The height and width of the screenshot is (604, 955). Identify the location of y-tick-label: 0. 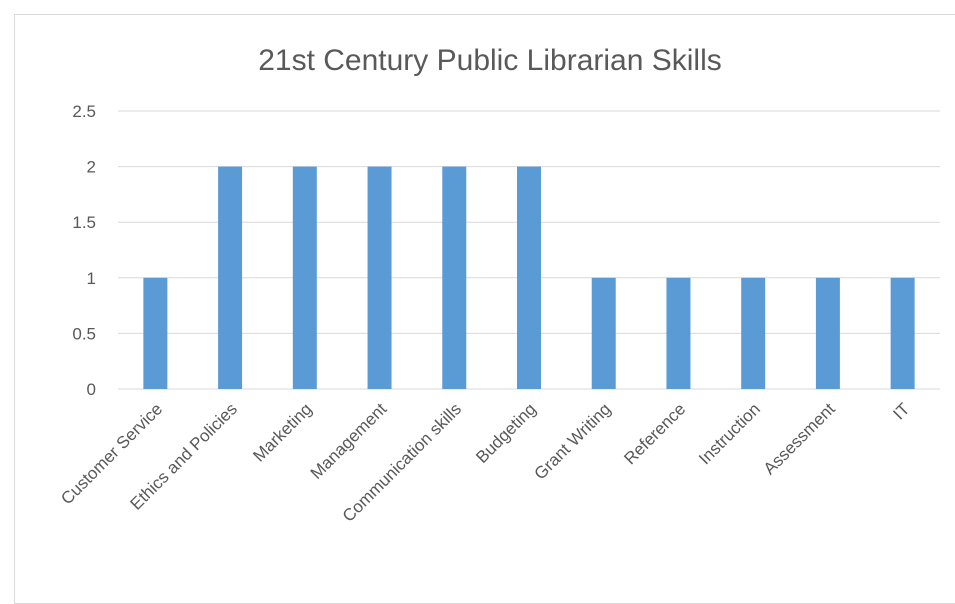
(91, 389).